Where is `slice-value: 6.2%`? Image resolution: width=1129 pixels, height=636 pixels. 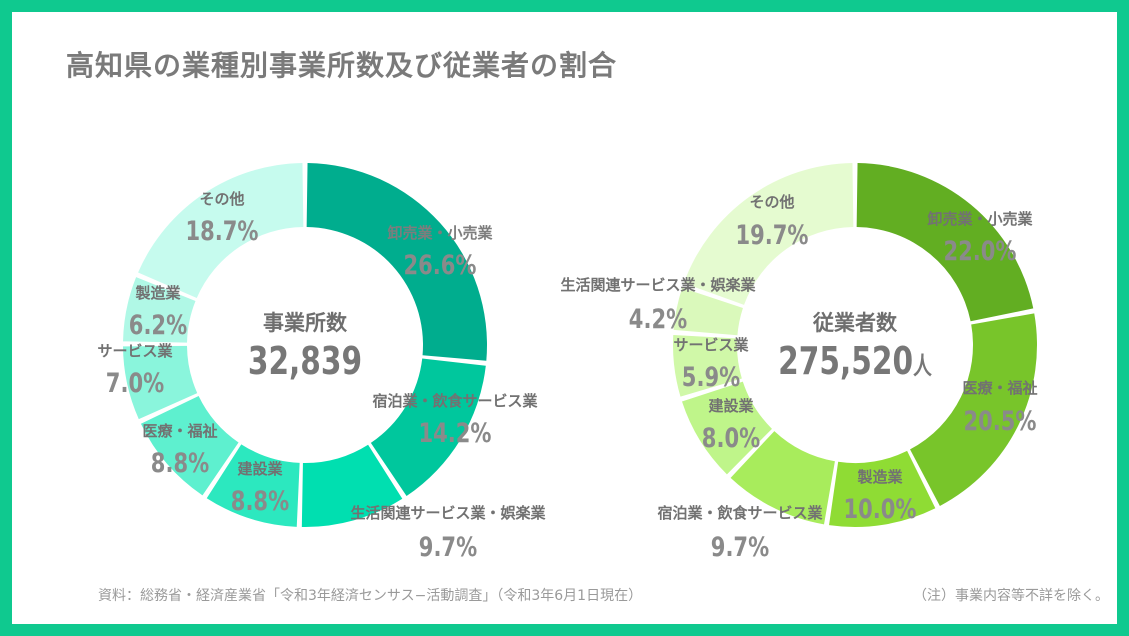
slice-value: 6.2% is located at coordinates (158, 324).